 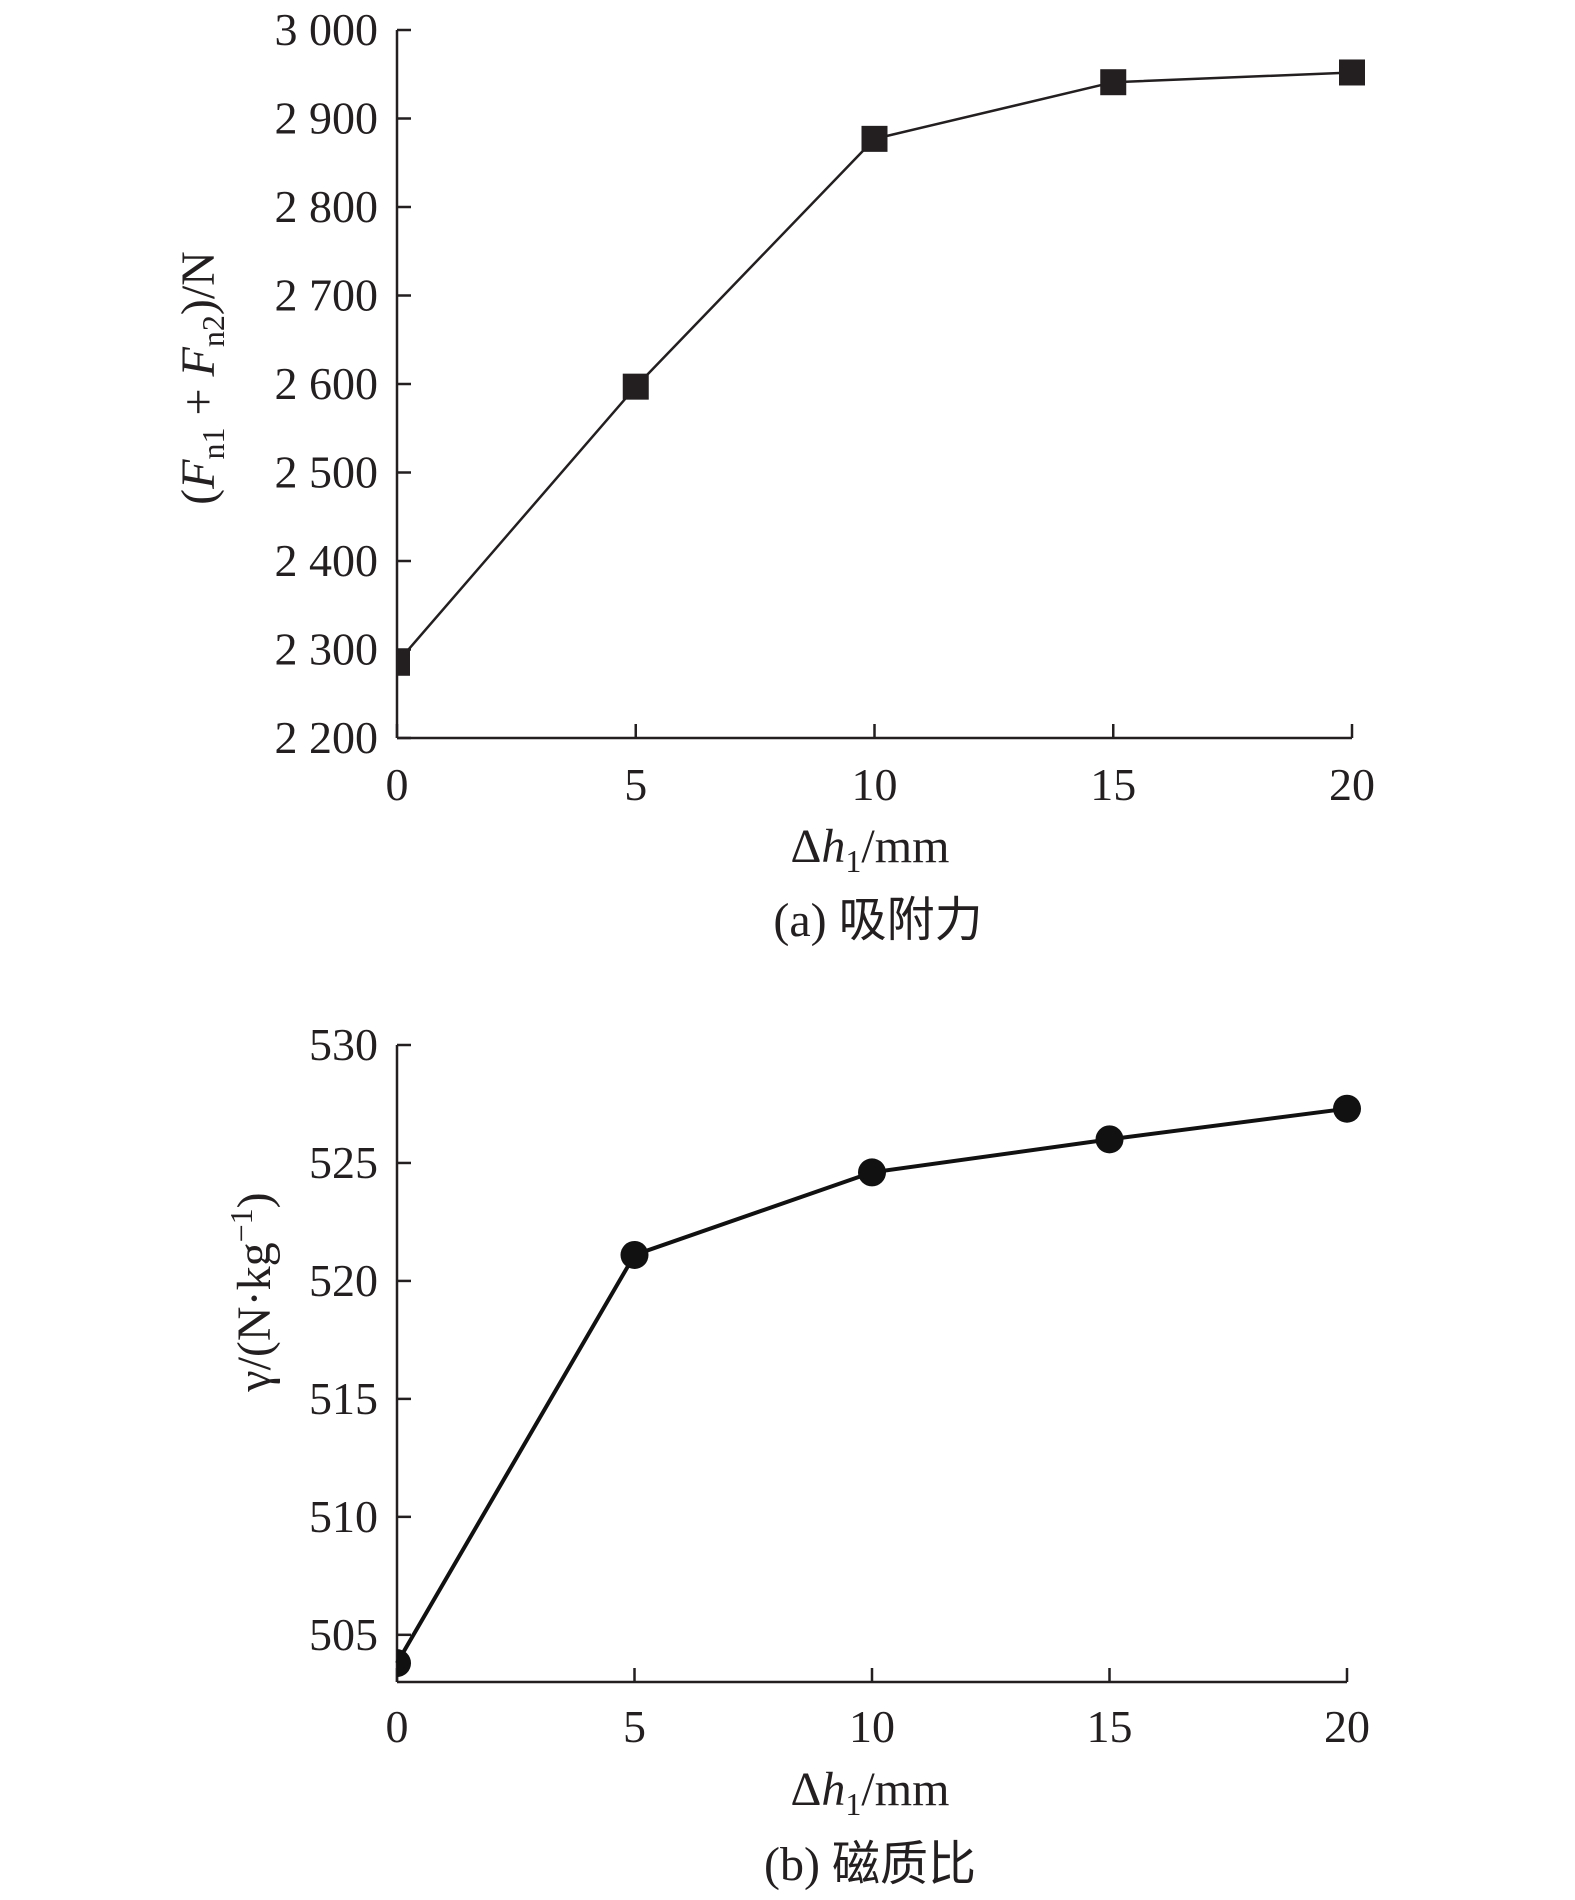 I want to click on chart-b-x-label-sub: 1, so click(x=853, y=1804).